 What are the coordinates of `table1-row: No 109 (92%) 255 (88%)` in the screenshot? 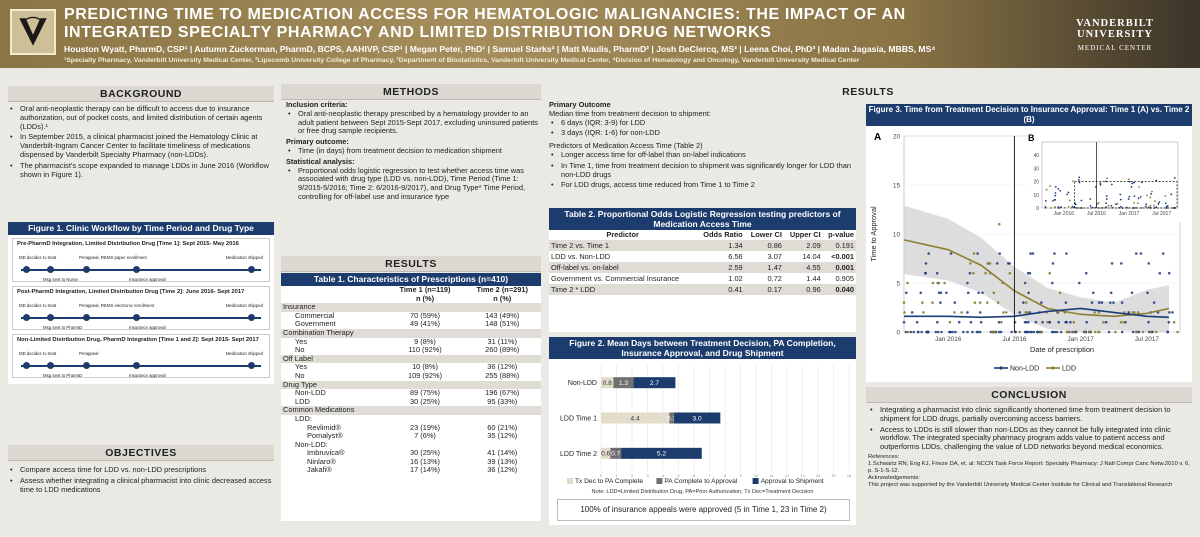 It's located at (411, 375).